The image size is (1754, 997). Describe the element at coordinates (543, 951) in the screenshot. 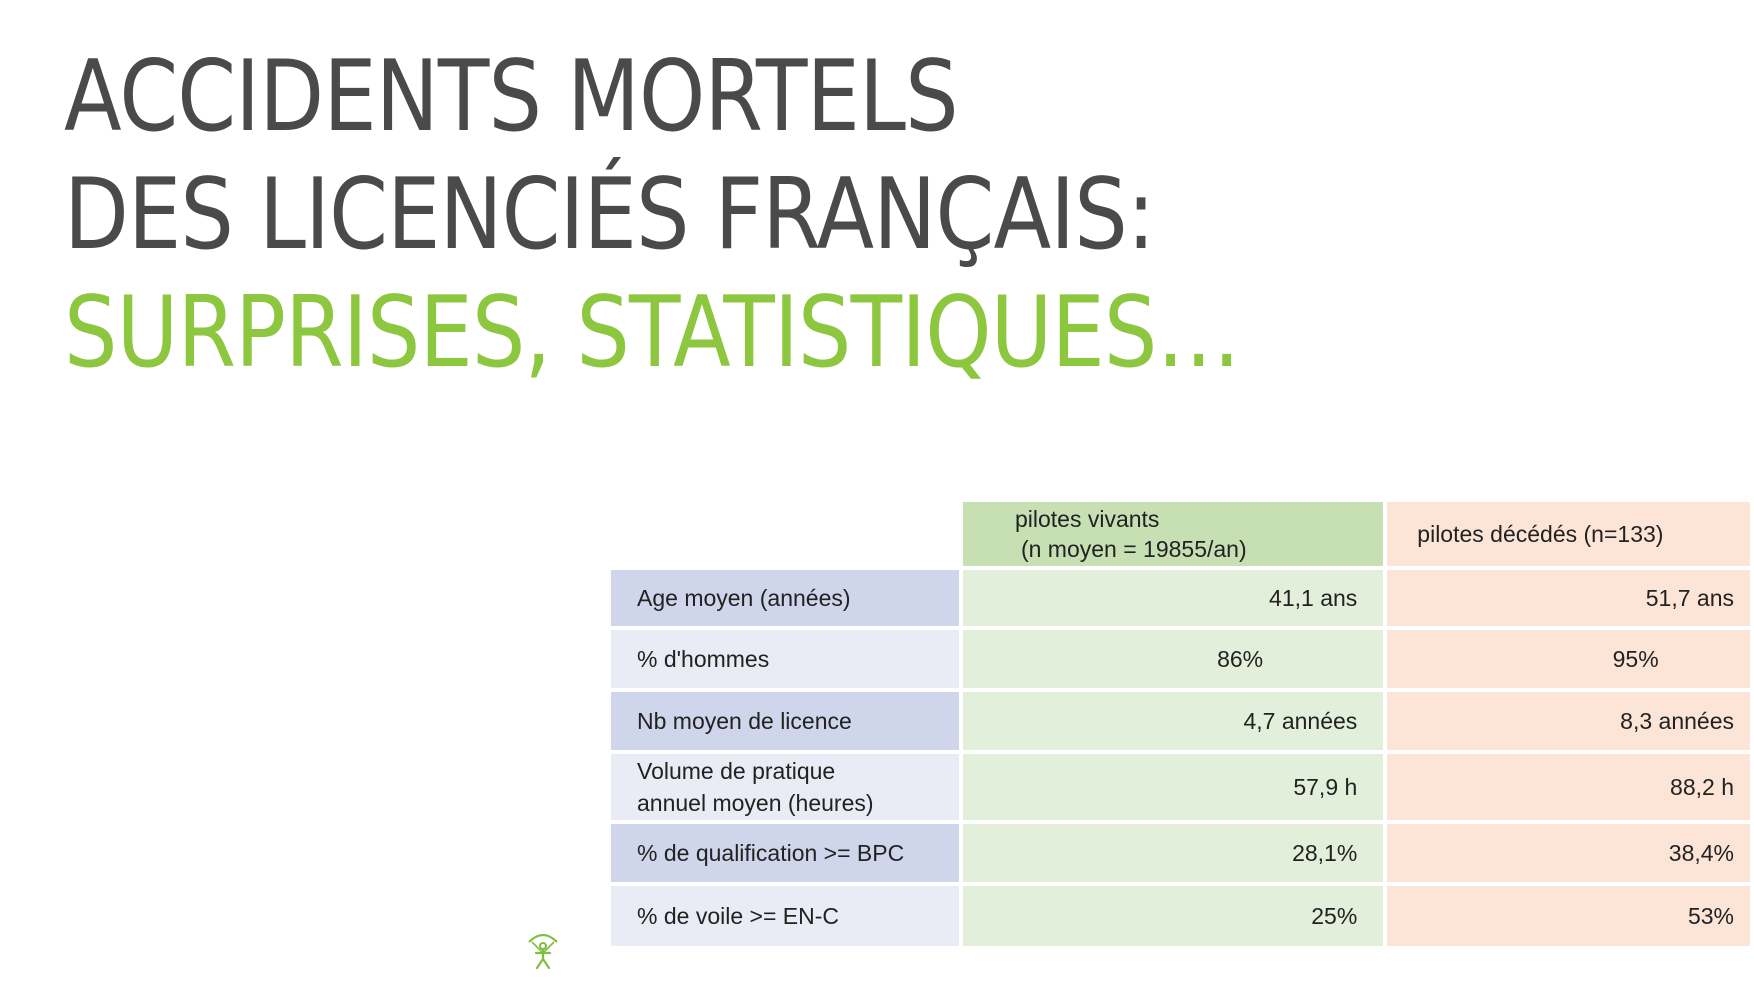

I see `paraglider-pilot-icon` at that location.